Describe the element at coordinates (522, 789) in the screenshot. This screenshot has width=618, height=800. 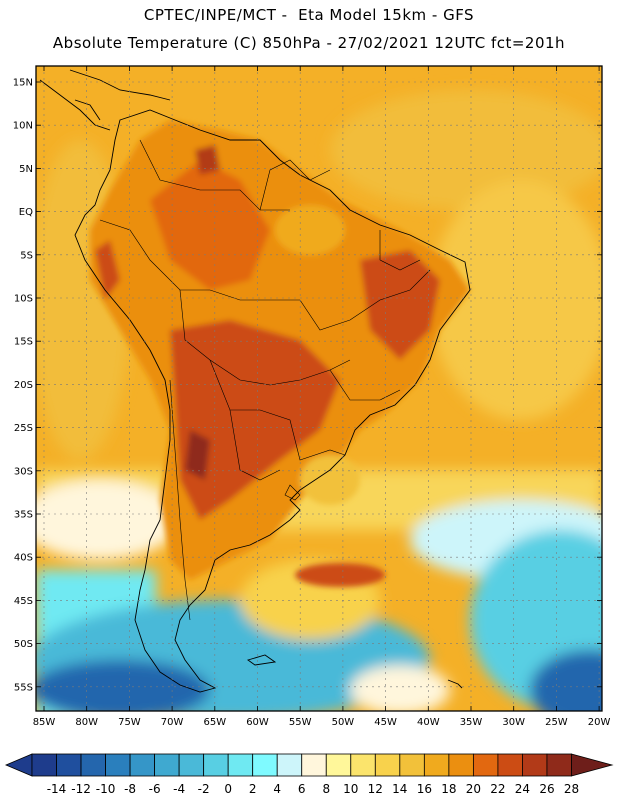
I see `colorbar-label: 24` at that location.